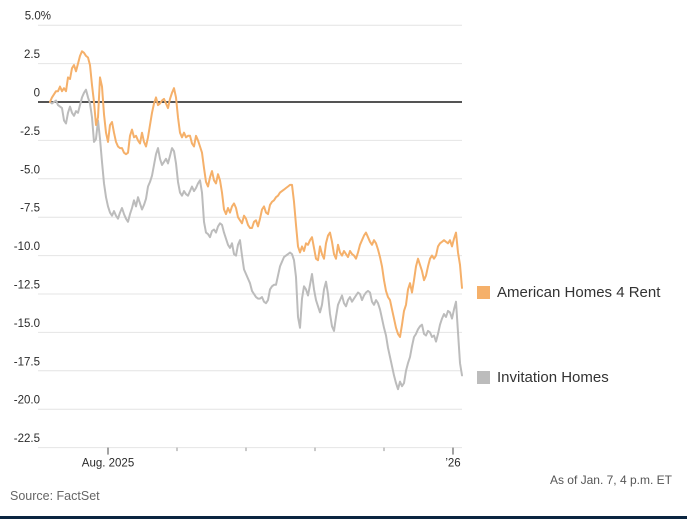  Describe the element at coordinates (37, 94) in the screenshot. I see `svg-text: 0` at that location.